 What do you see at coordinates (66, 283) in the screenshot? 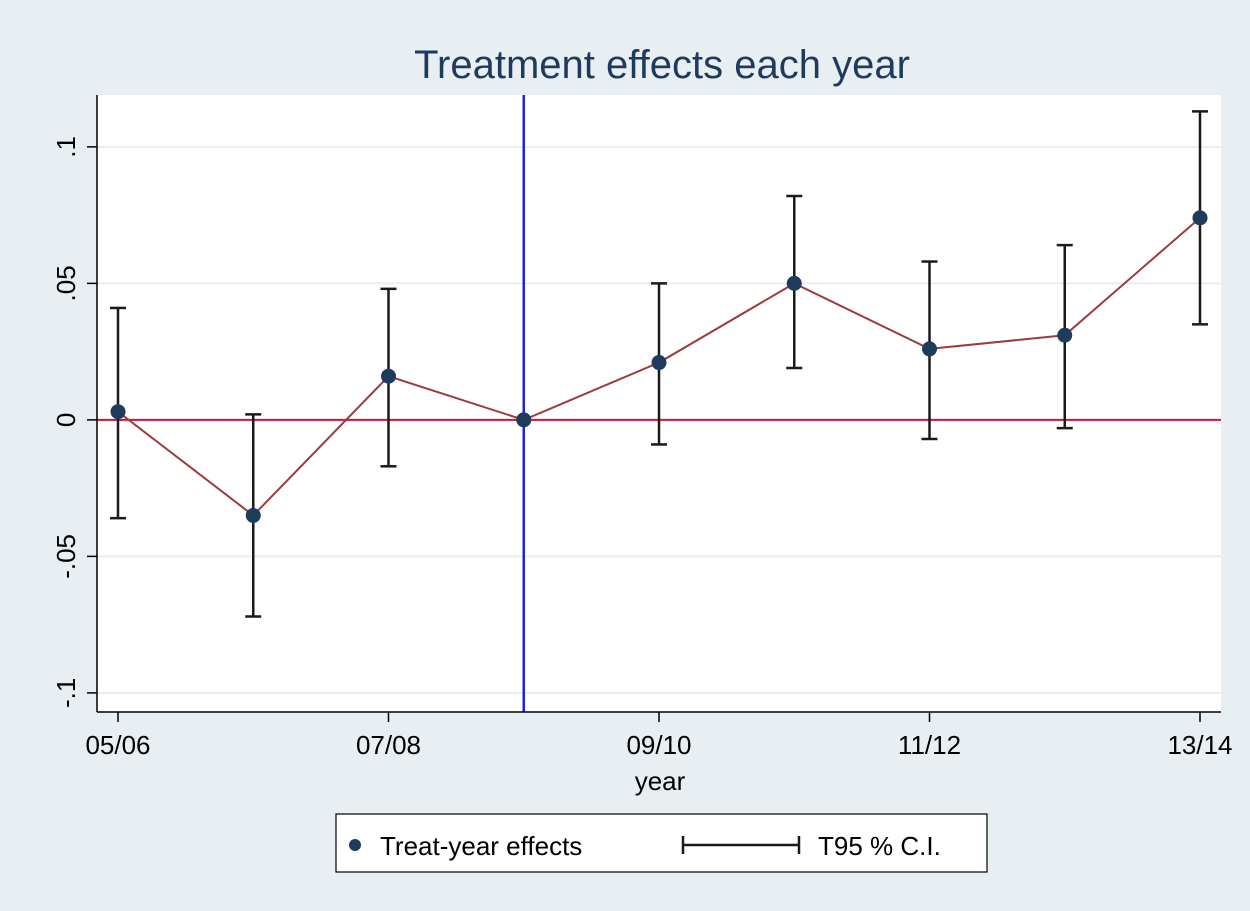
I see `y-tick-label: .05` at bounding box center [66, 283].